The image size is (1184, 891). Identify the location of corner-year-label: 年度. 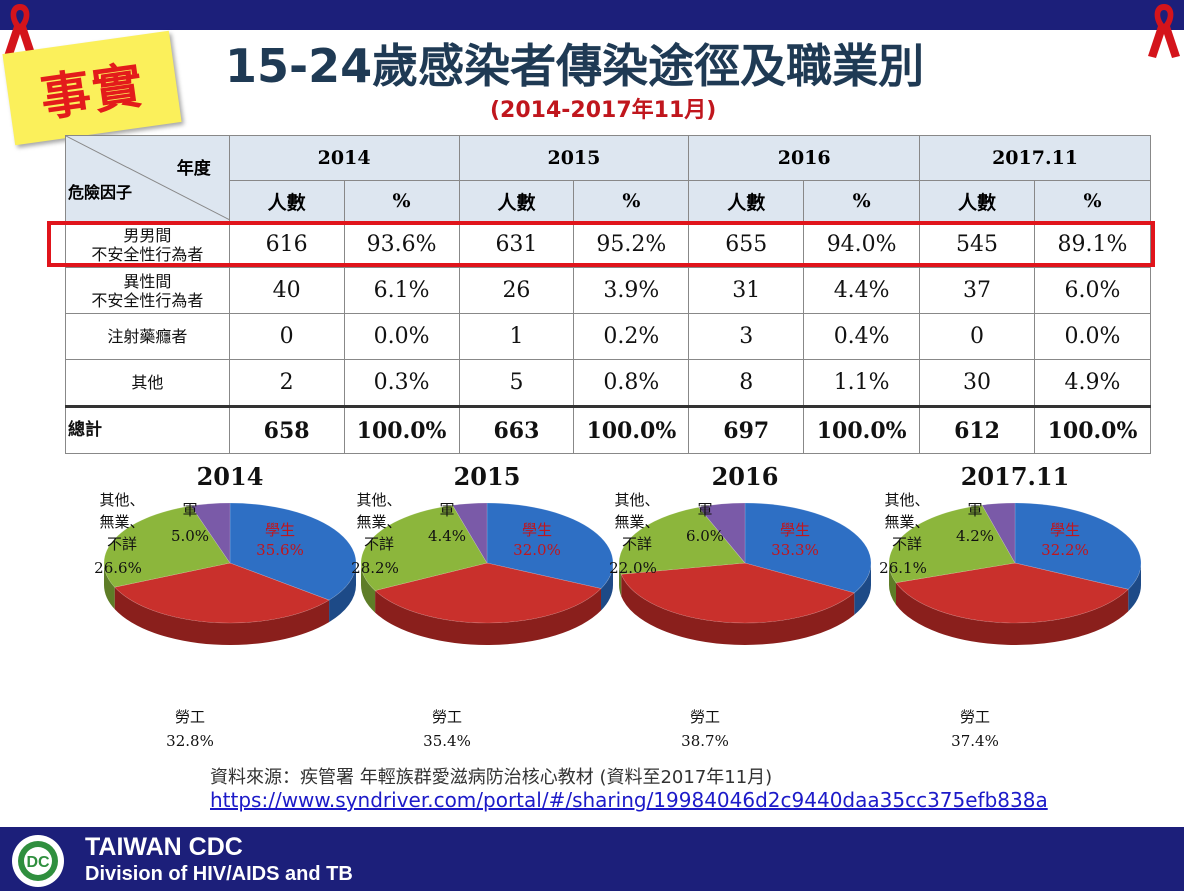
(193, 169).